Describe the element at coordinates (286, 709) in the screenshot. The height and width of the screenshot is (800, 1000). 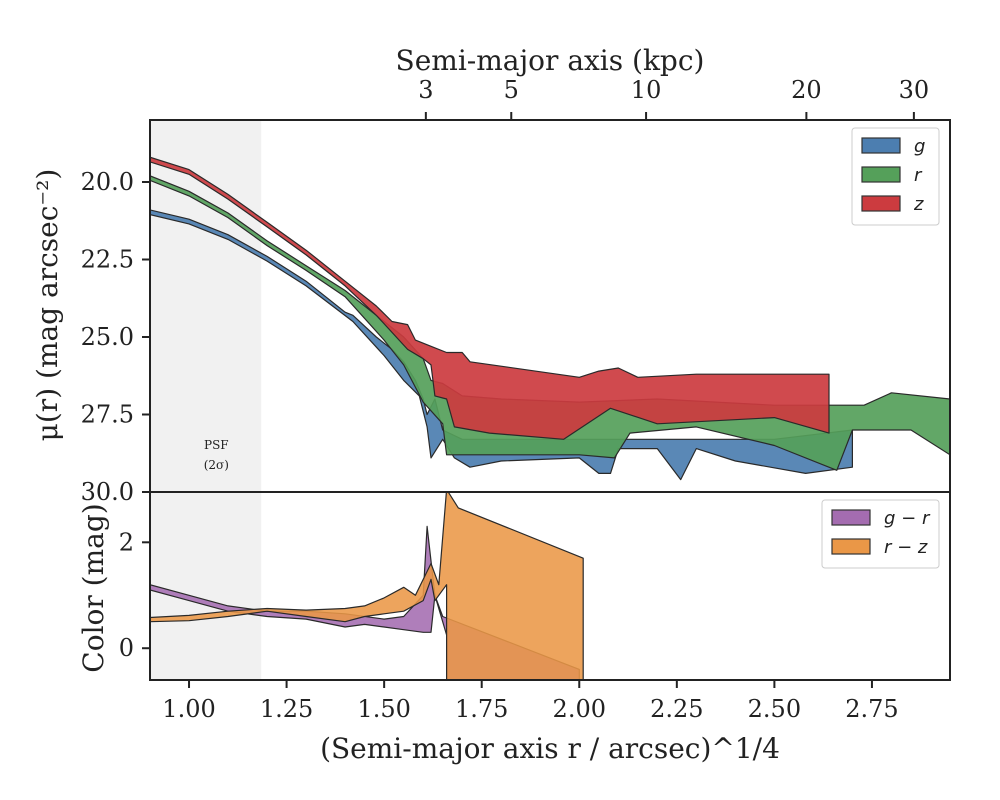
I see `x-tick-label: 1.25` at that location.